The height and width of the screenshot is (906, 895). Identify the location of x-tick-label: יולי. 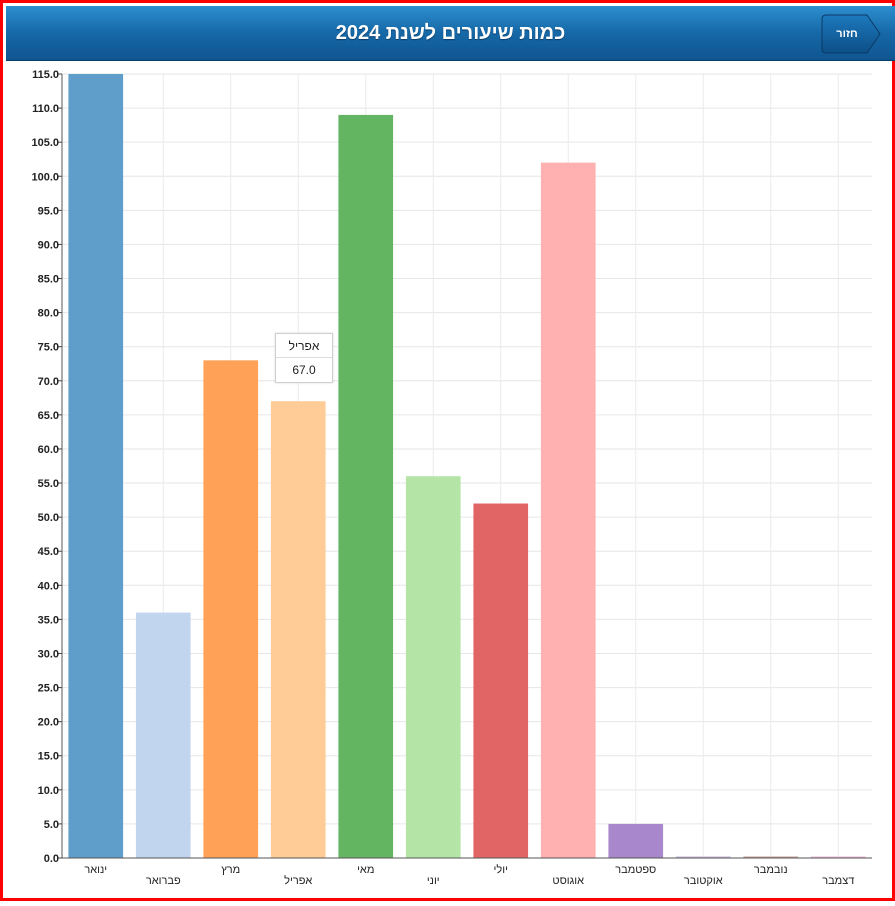
(501, 869).